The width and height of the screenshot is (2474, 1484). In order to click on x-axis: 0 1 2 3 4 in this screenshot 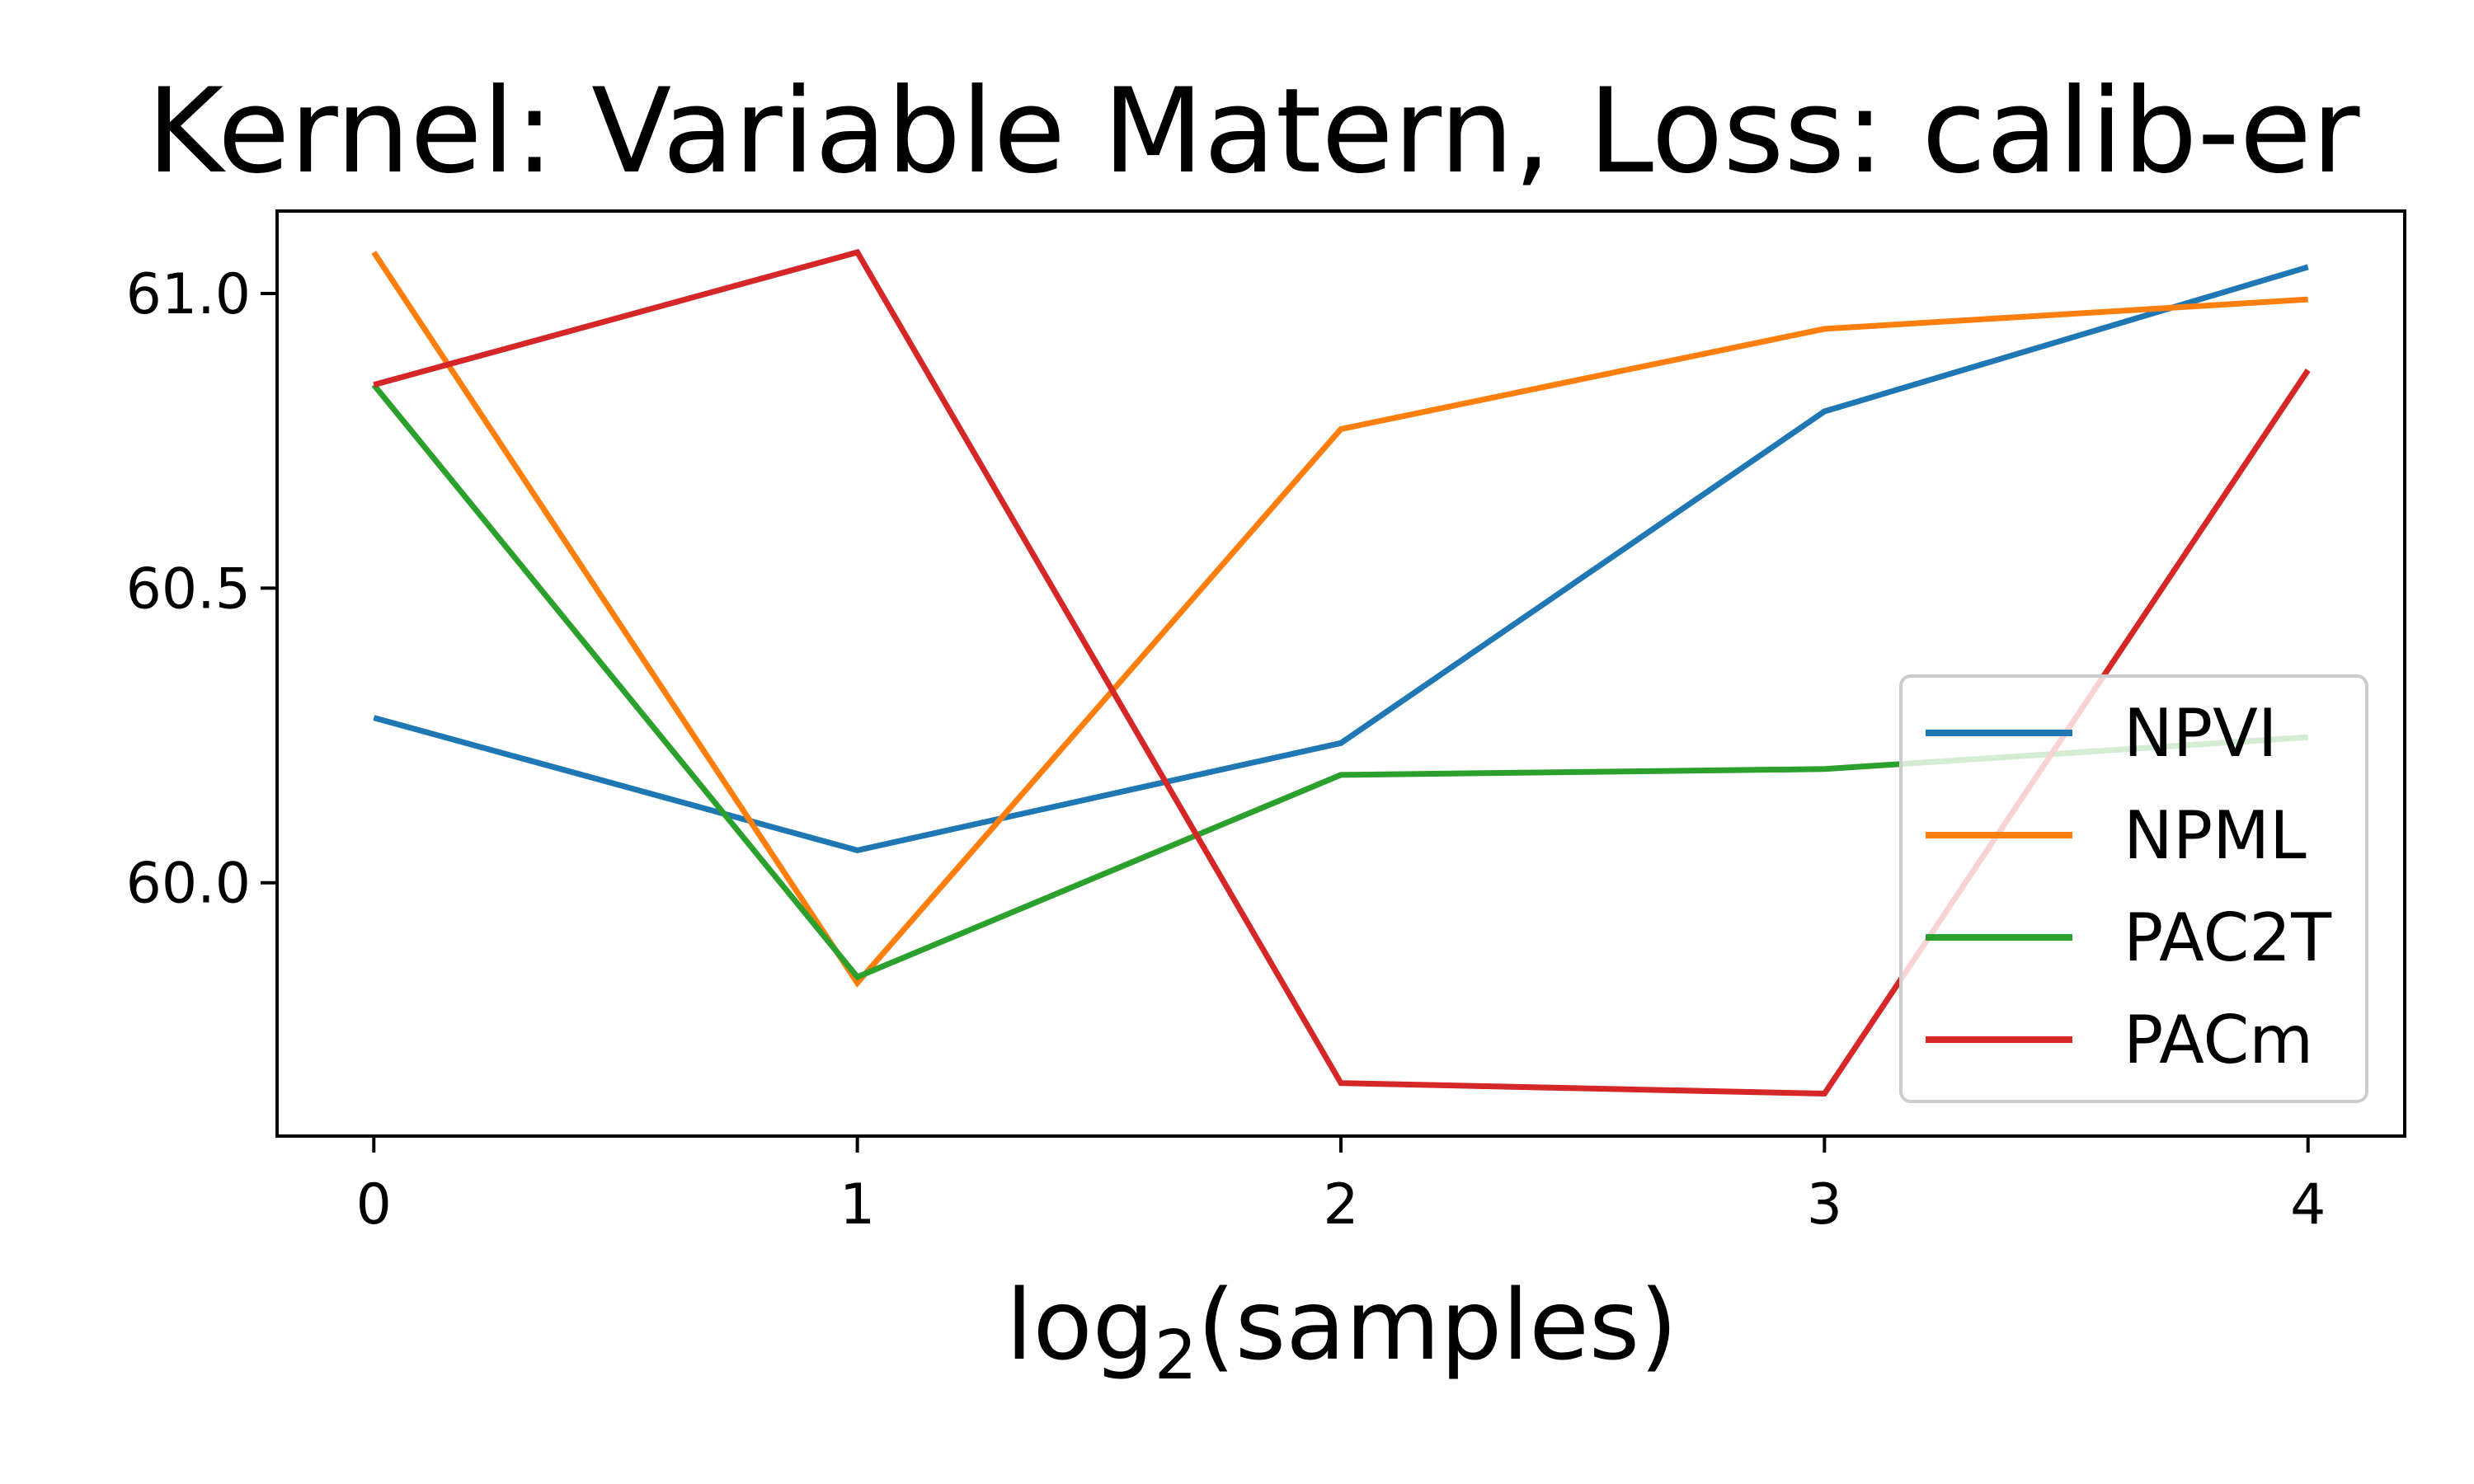, I will do `click(1341, 1186)`.